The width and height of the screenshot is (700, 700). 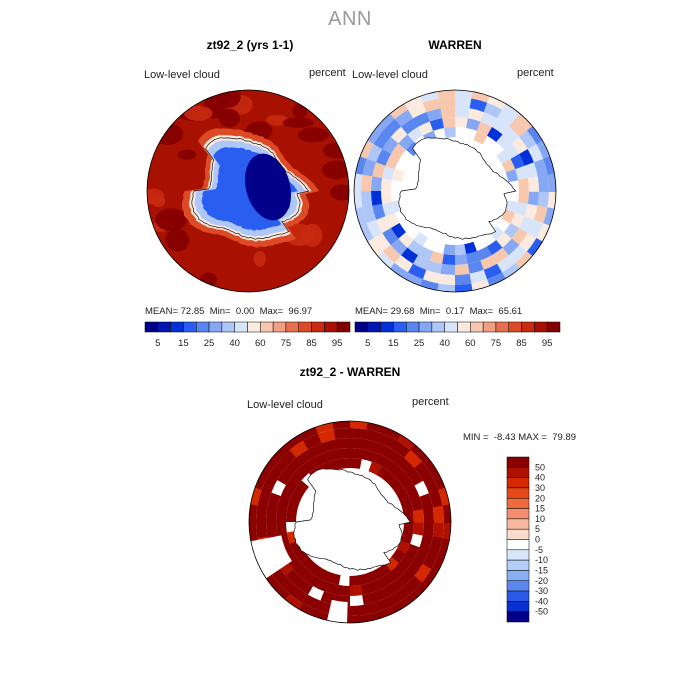 What do you see at coordinates (541, 581) in the screenshot?
I see `panel-3-colorbar-tick-label: -20` at bounding box center [541, 581].